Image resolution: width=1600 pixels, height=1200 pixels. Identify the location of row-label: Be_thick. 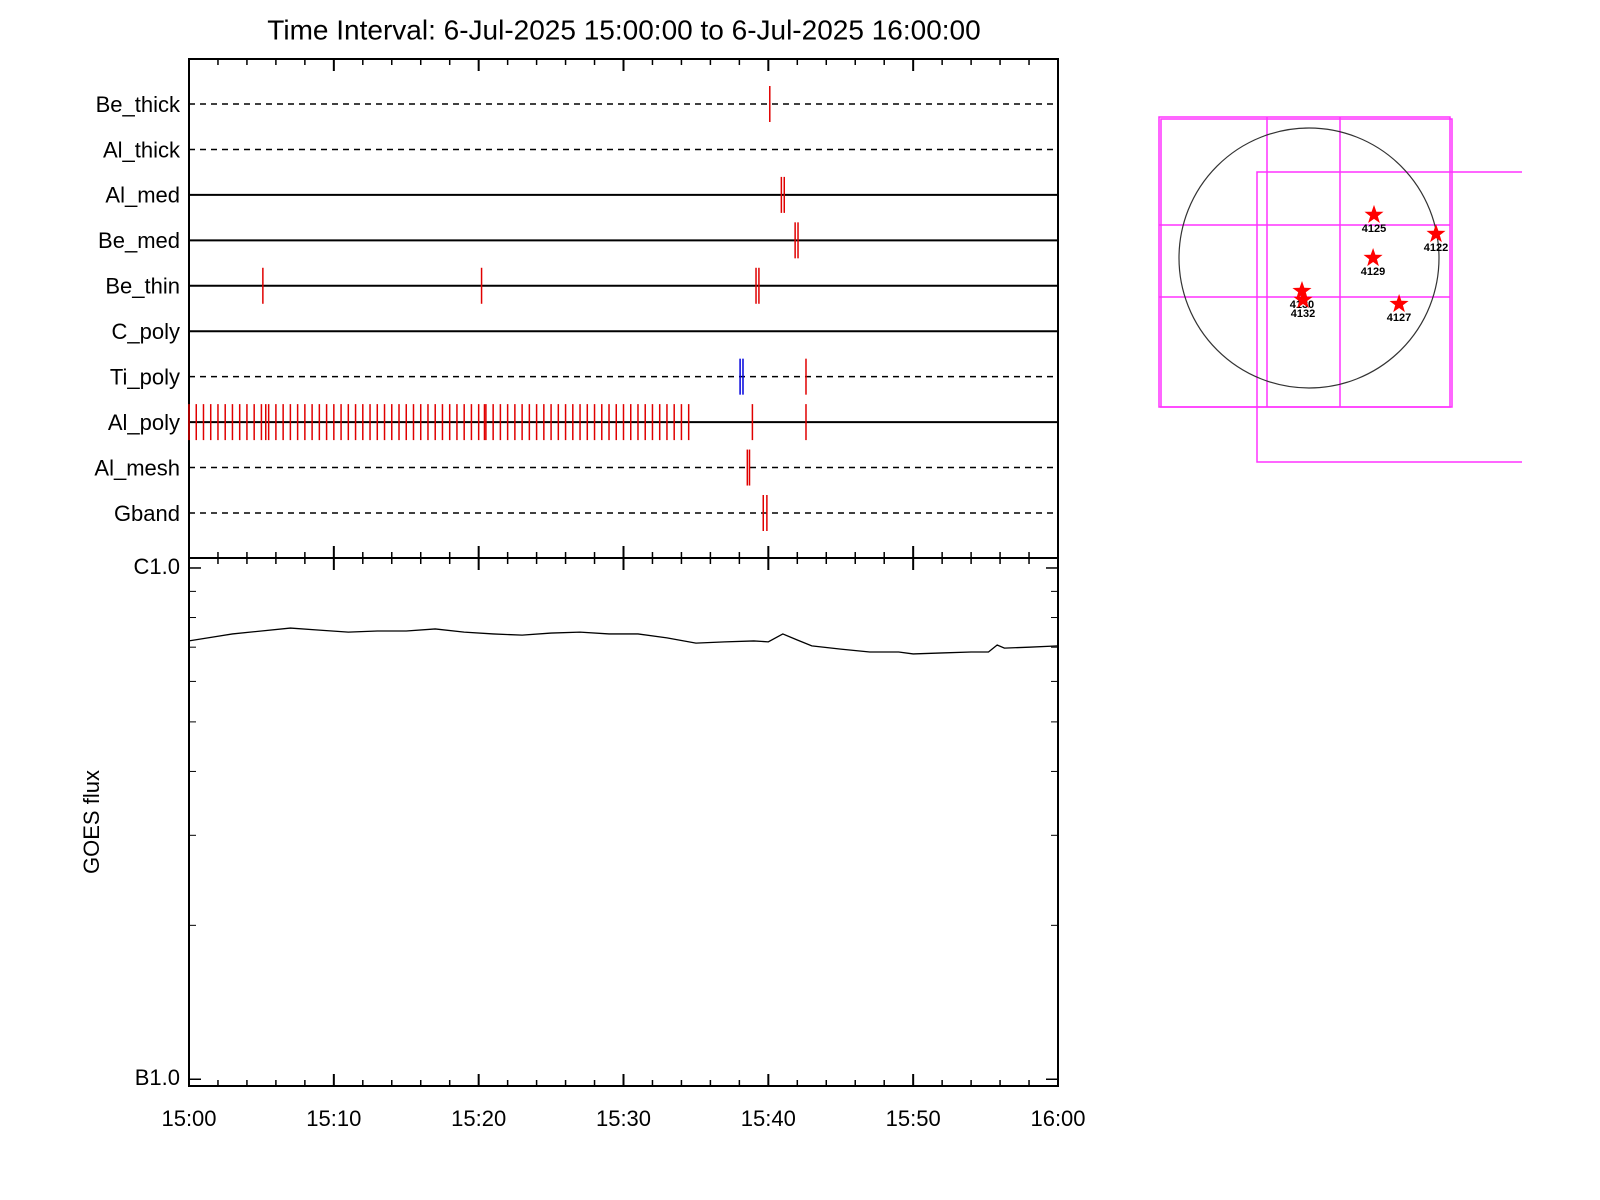
(138, 104).